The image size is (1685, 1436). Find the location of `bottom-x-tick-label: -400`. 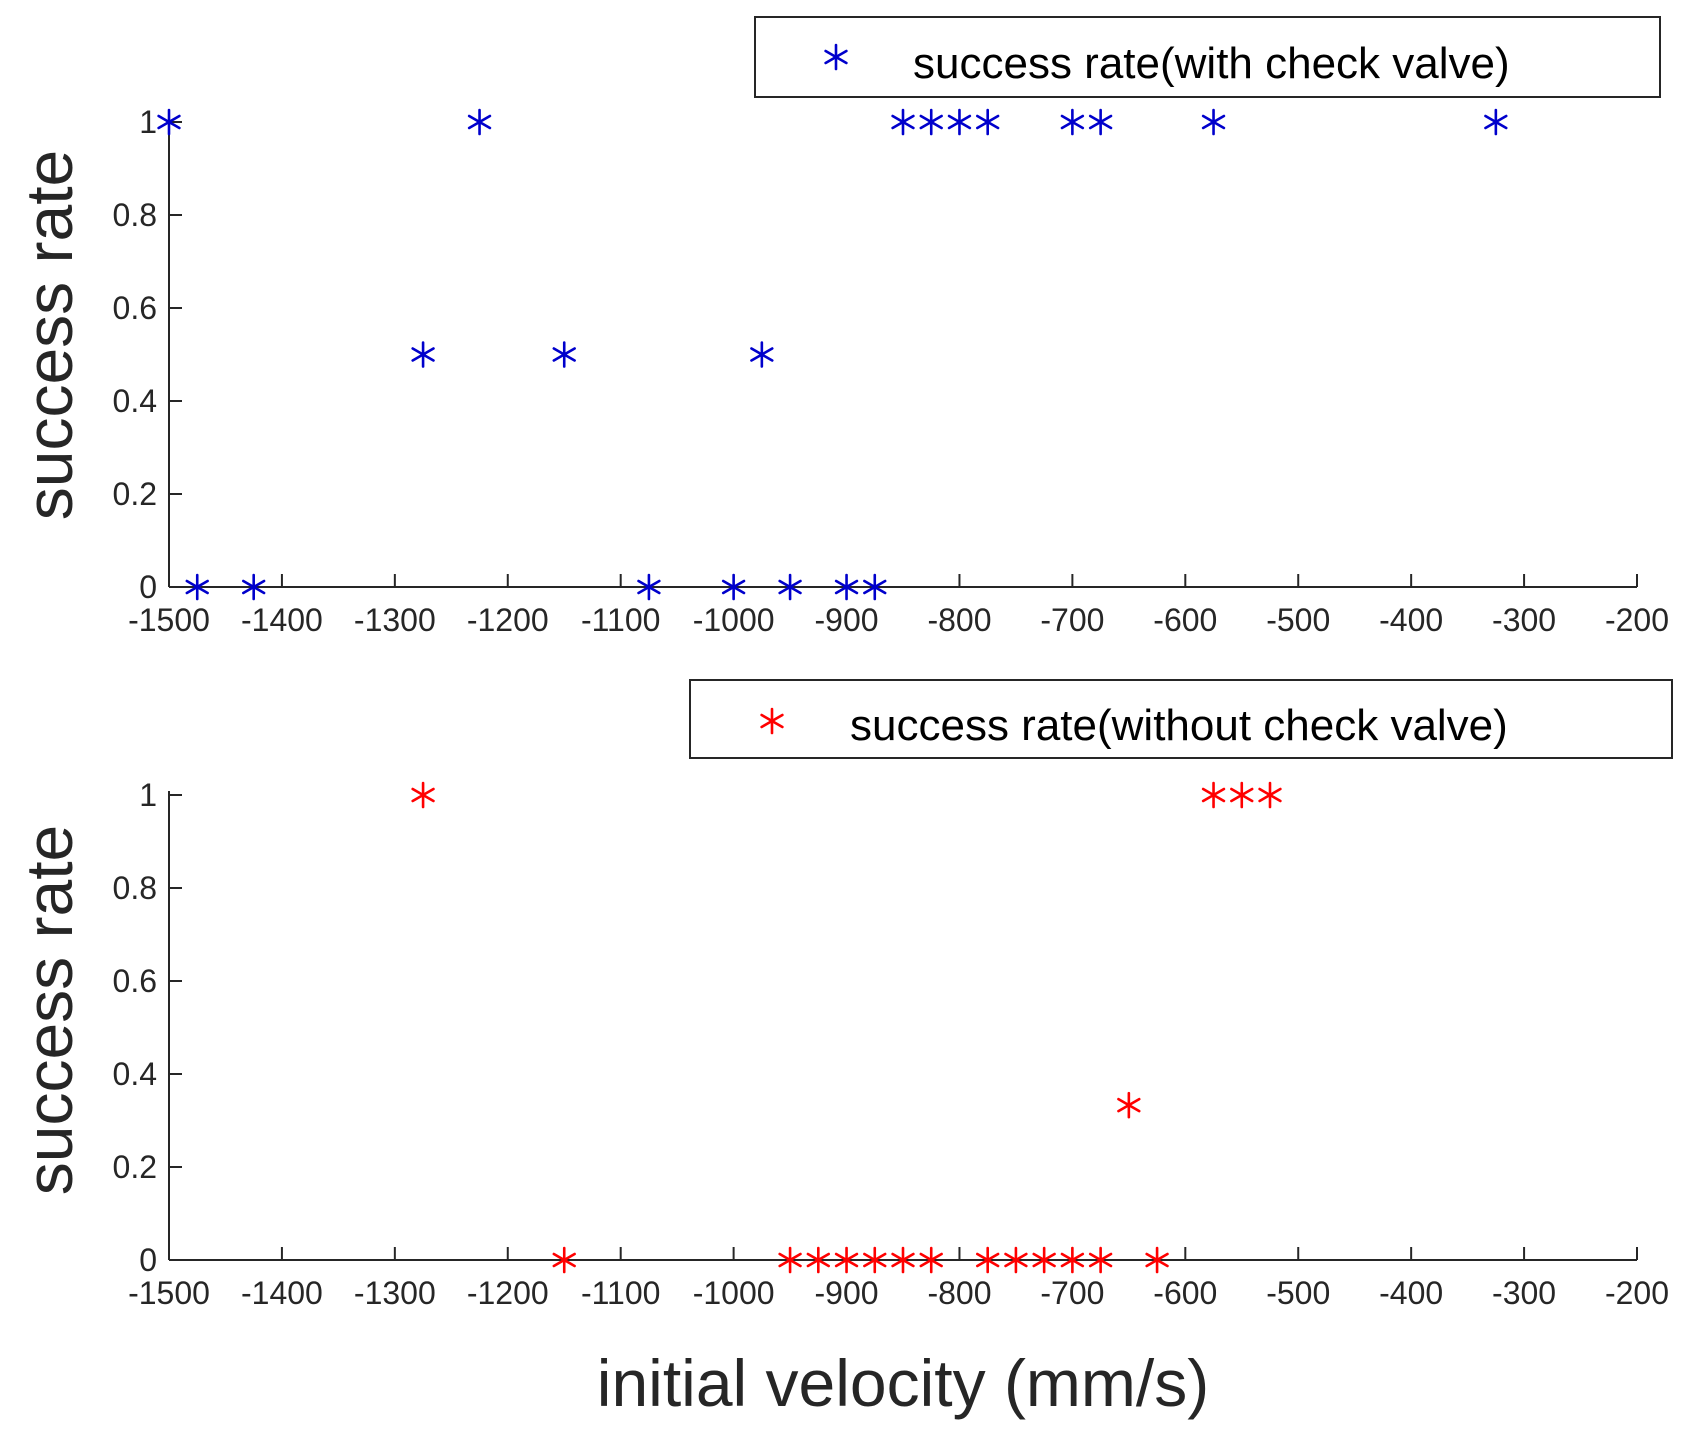

bottom-x-tick-label: -400 is located at coordinates (1411, 1293).